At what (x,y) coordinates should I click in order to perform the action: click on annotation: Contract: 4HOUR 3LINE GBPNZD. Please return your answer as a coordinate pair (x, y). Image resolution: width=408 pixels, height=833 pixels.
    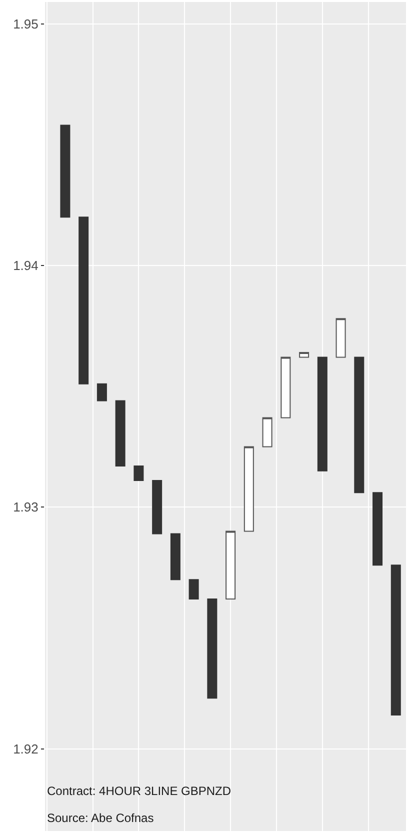
    Looking at the image, I should click on (139, 791).